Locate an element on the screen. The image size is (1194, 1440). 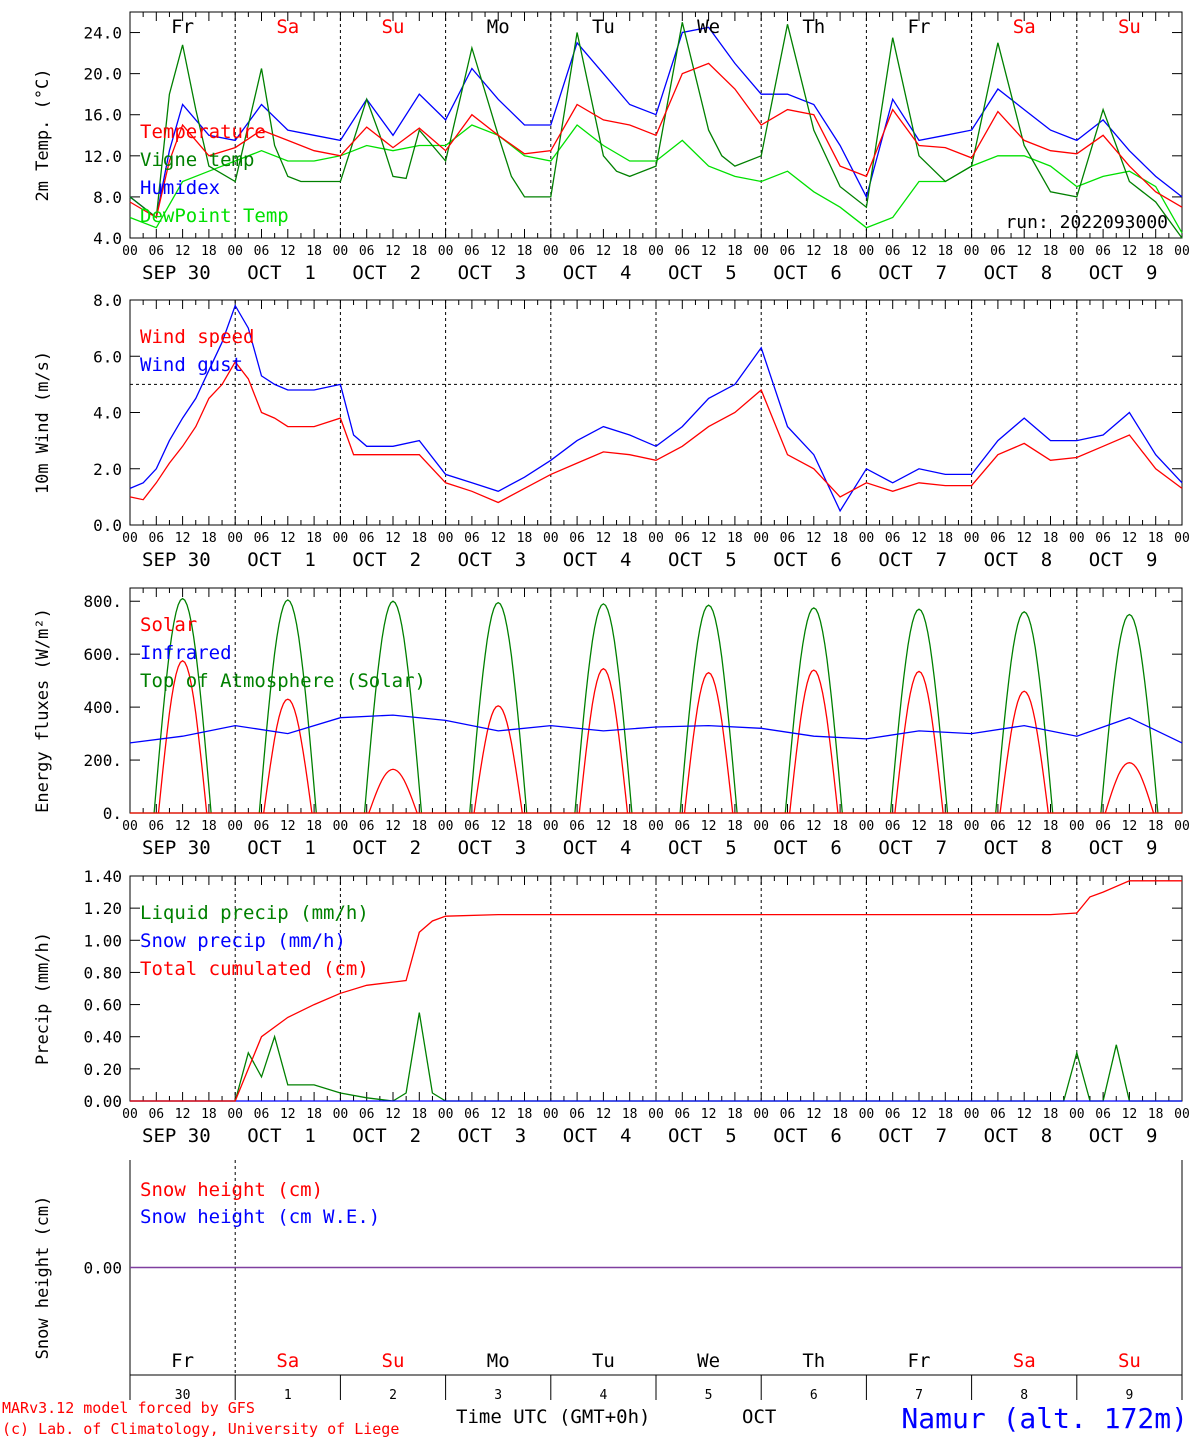
y-tick-label: 200. is located at coordinates (102, 760).